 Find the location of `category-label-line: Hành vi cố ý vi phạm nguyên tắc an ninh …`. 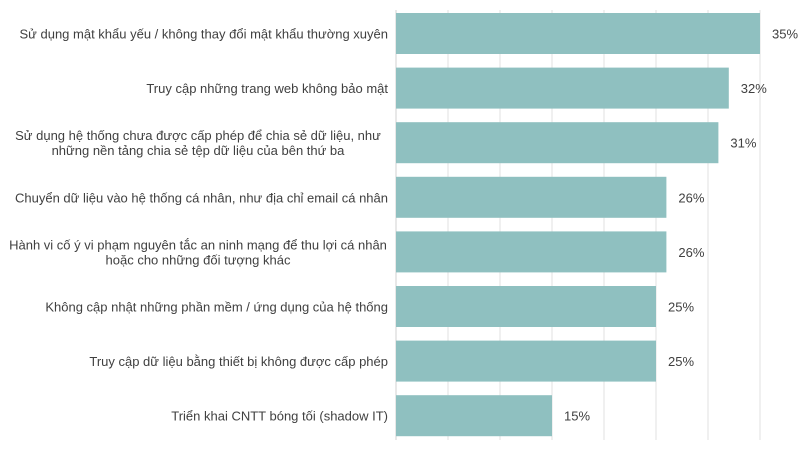

category-label-line: Hành vi cố ý vi phạm nguyên tắc an ninh … is located at coordinates (198, 244).